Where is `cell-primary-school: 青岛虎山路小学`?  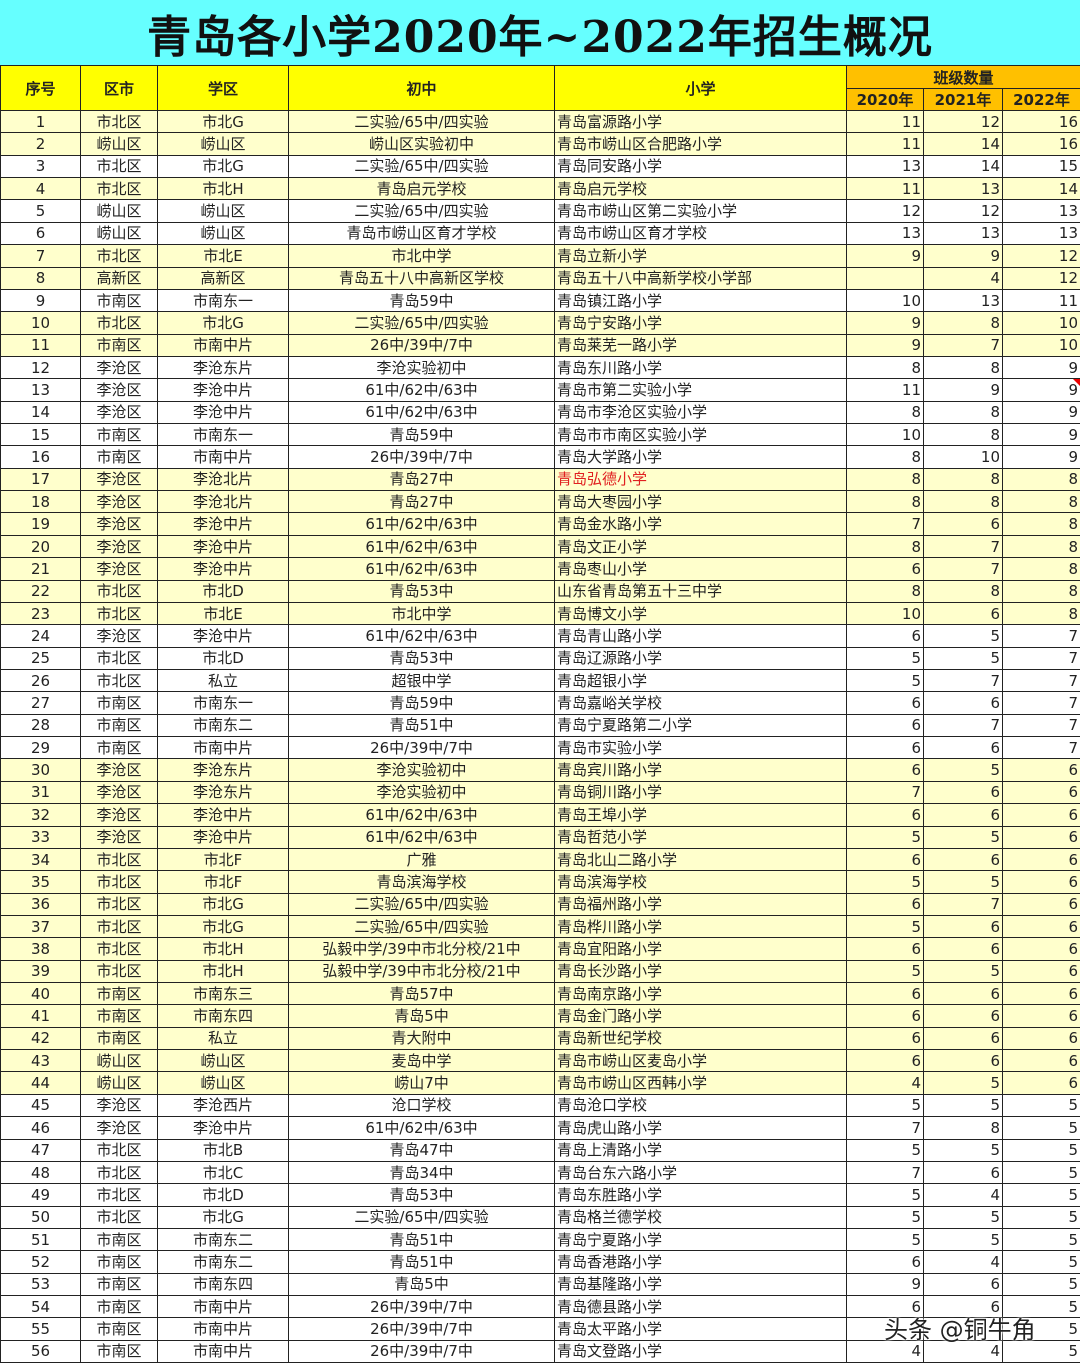 cell-primary-school: 青岛虎山路小学 is located at coordinates (700, 1128).